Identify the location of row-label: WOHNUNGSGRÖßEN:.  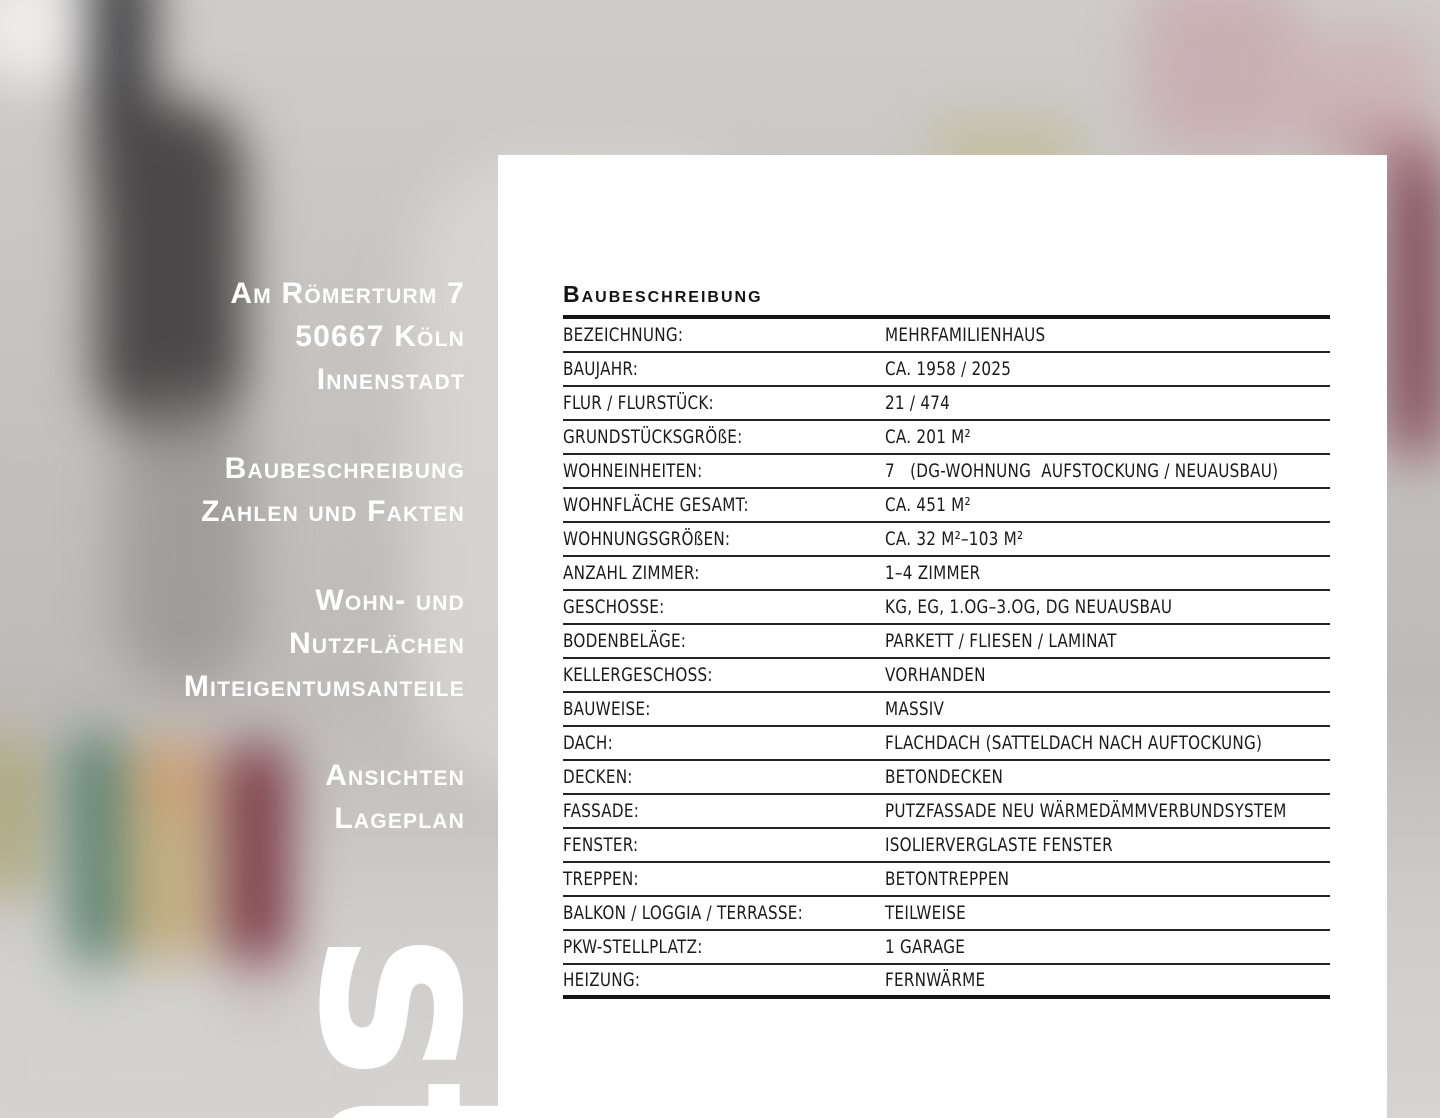
(724, 539).